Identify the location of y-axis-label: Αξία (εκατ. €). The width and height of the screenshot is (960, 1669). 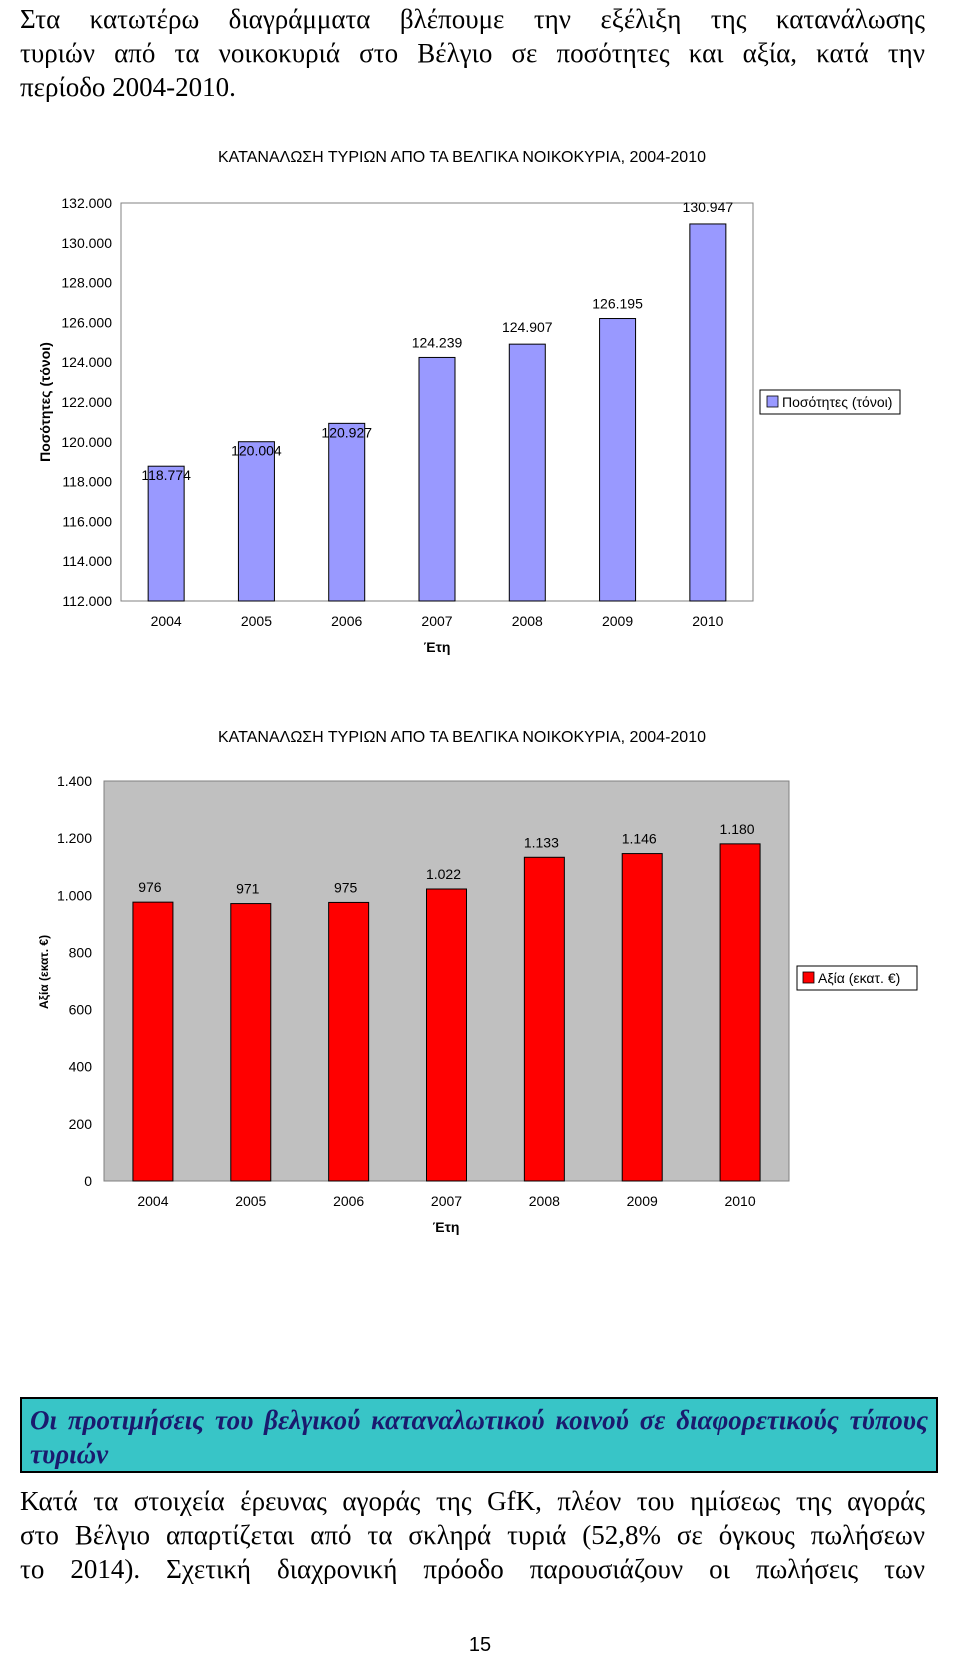
(44, 972).